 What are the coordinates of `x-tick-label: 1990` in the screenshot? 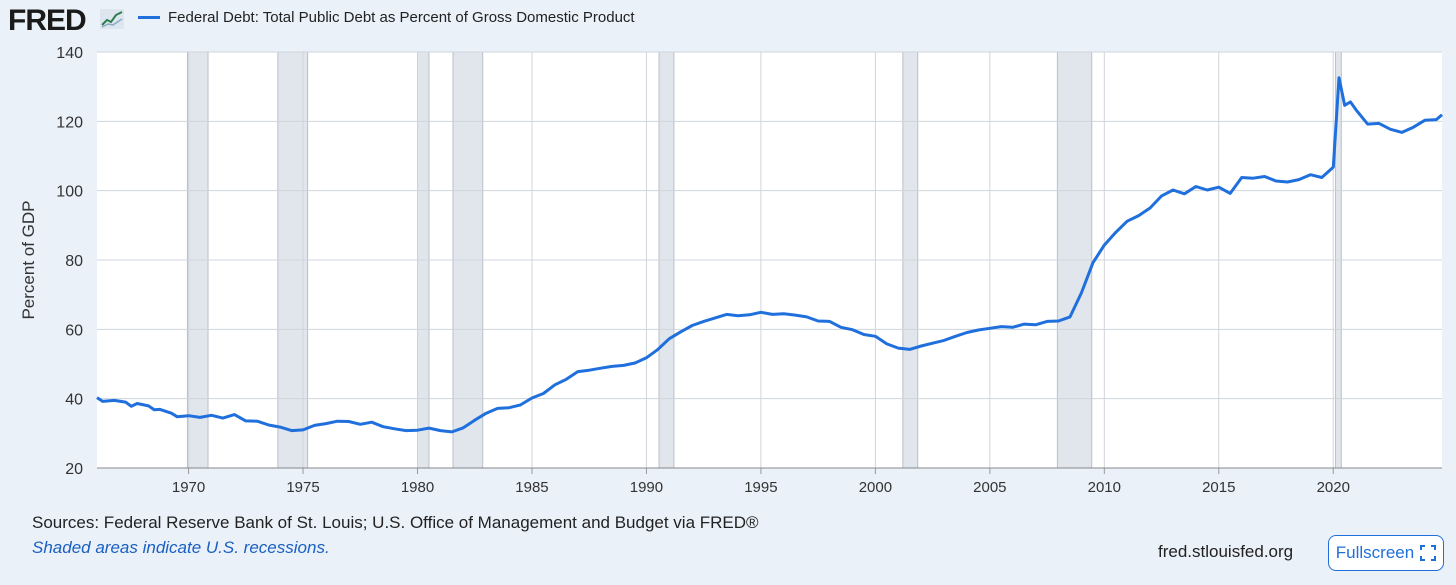 It's located at (646, 487).